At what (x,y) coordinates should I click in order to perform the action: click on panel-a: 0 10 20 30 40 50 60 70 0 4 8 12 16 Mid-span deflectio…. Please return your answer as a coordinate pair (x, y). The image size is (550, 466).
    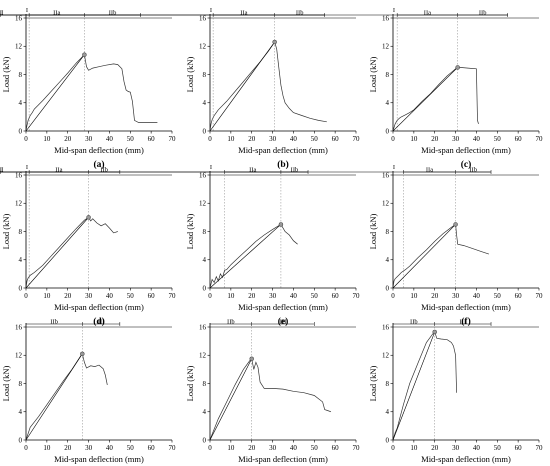
    Looking at the image, I should click on (88, 88).